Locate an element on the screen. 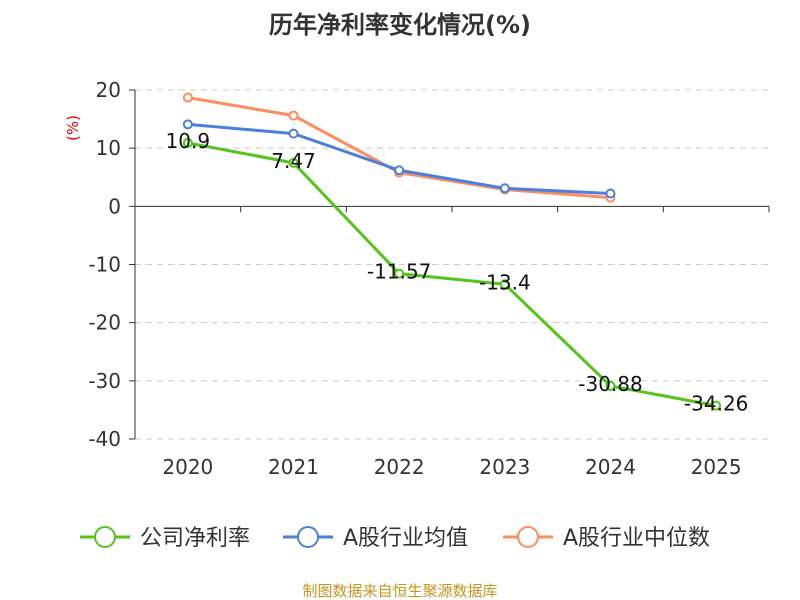  legend-label: A股行业中位数 is located at coordinates (636, 538).